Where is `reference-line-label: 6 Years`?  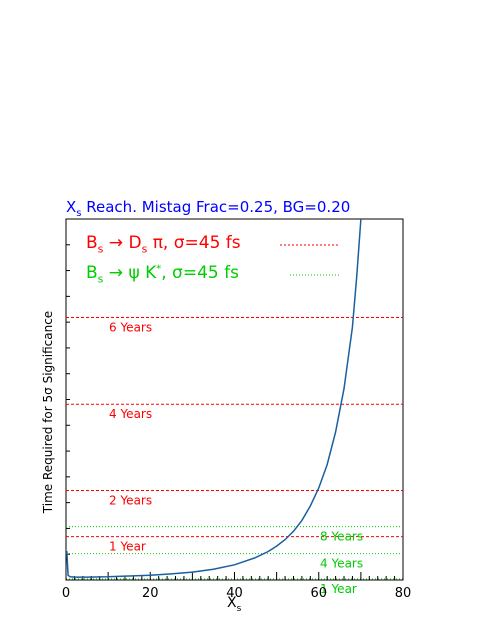
reference-line-label: 6 Years is located at coordinates (130, 328).